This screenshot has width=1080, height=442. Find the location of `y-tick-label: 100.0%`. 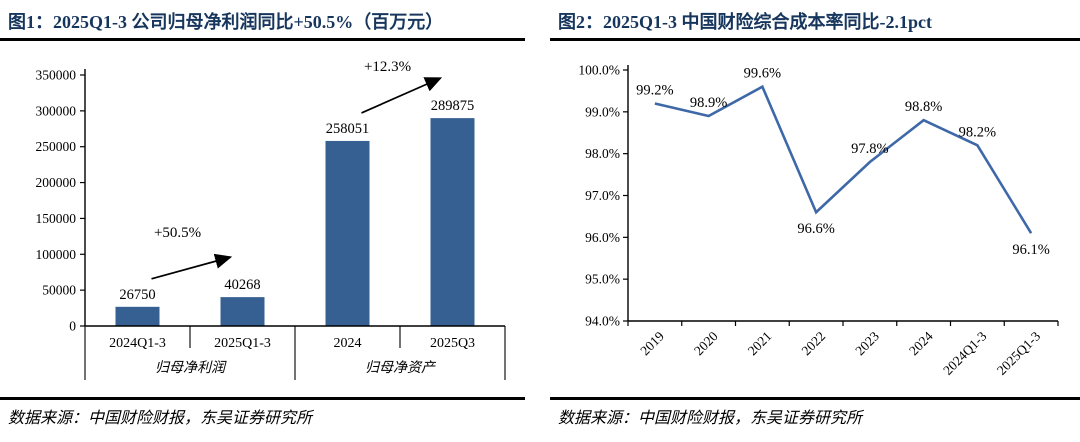

y-tick-label: 100.0% is located at coordinates (599, 70).